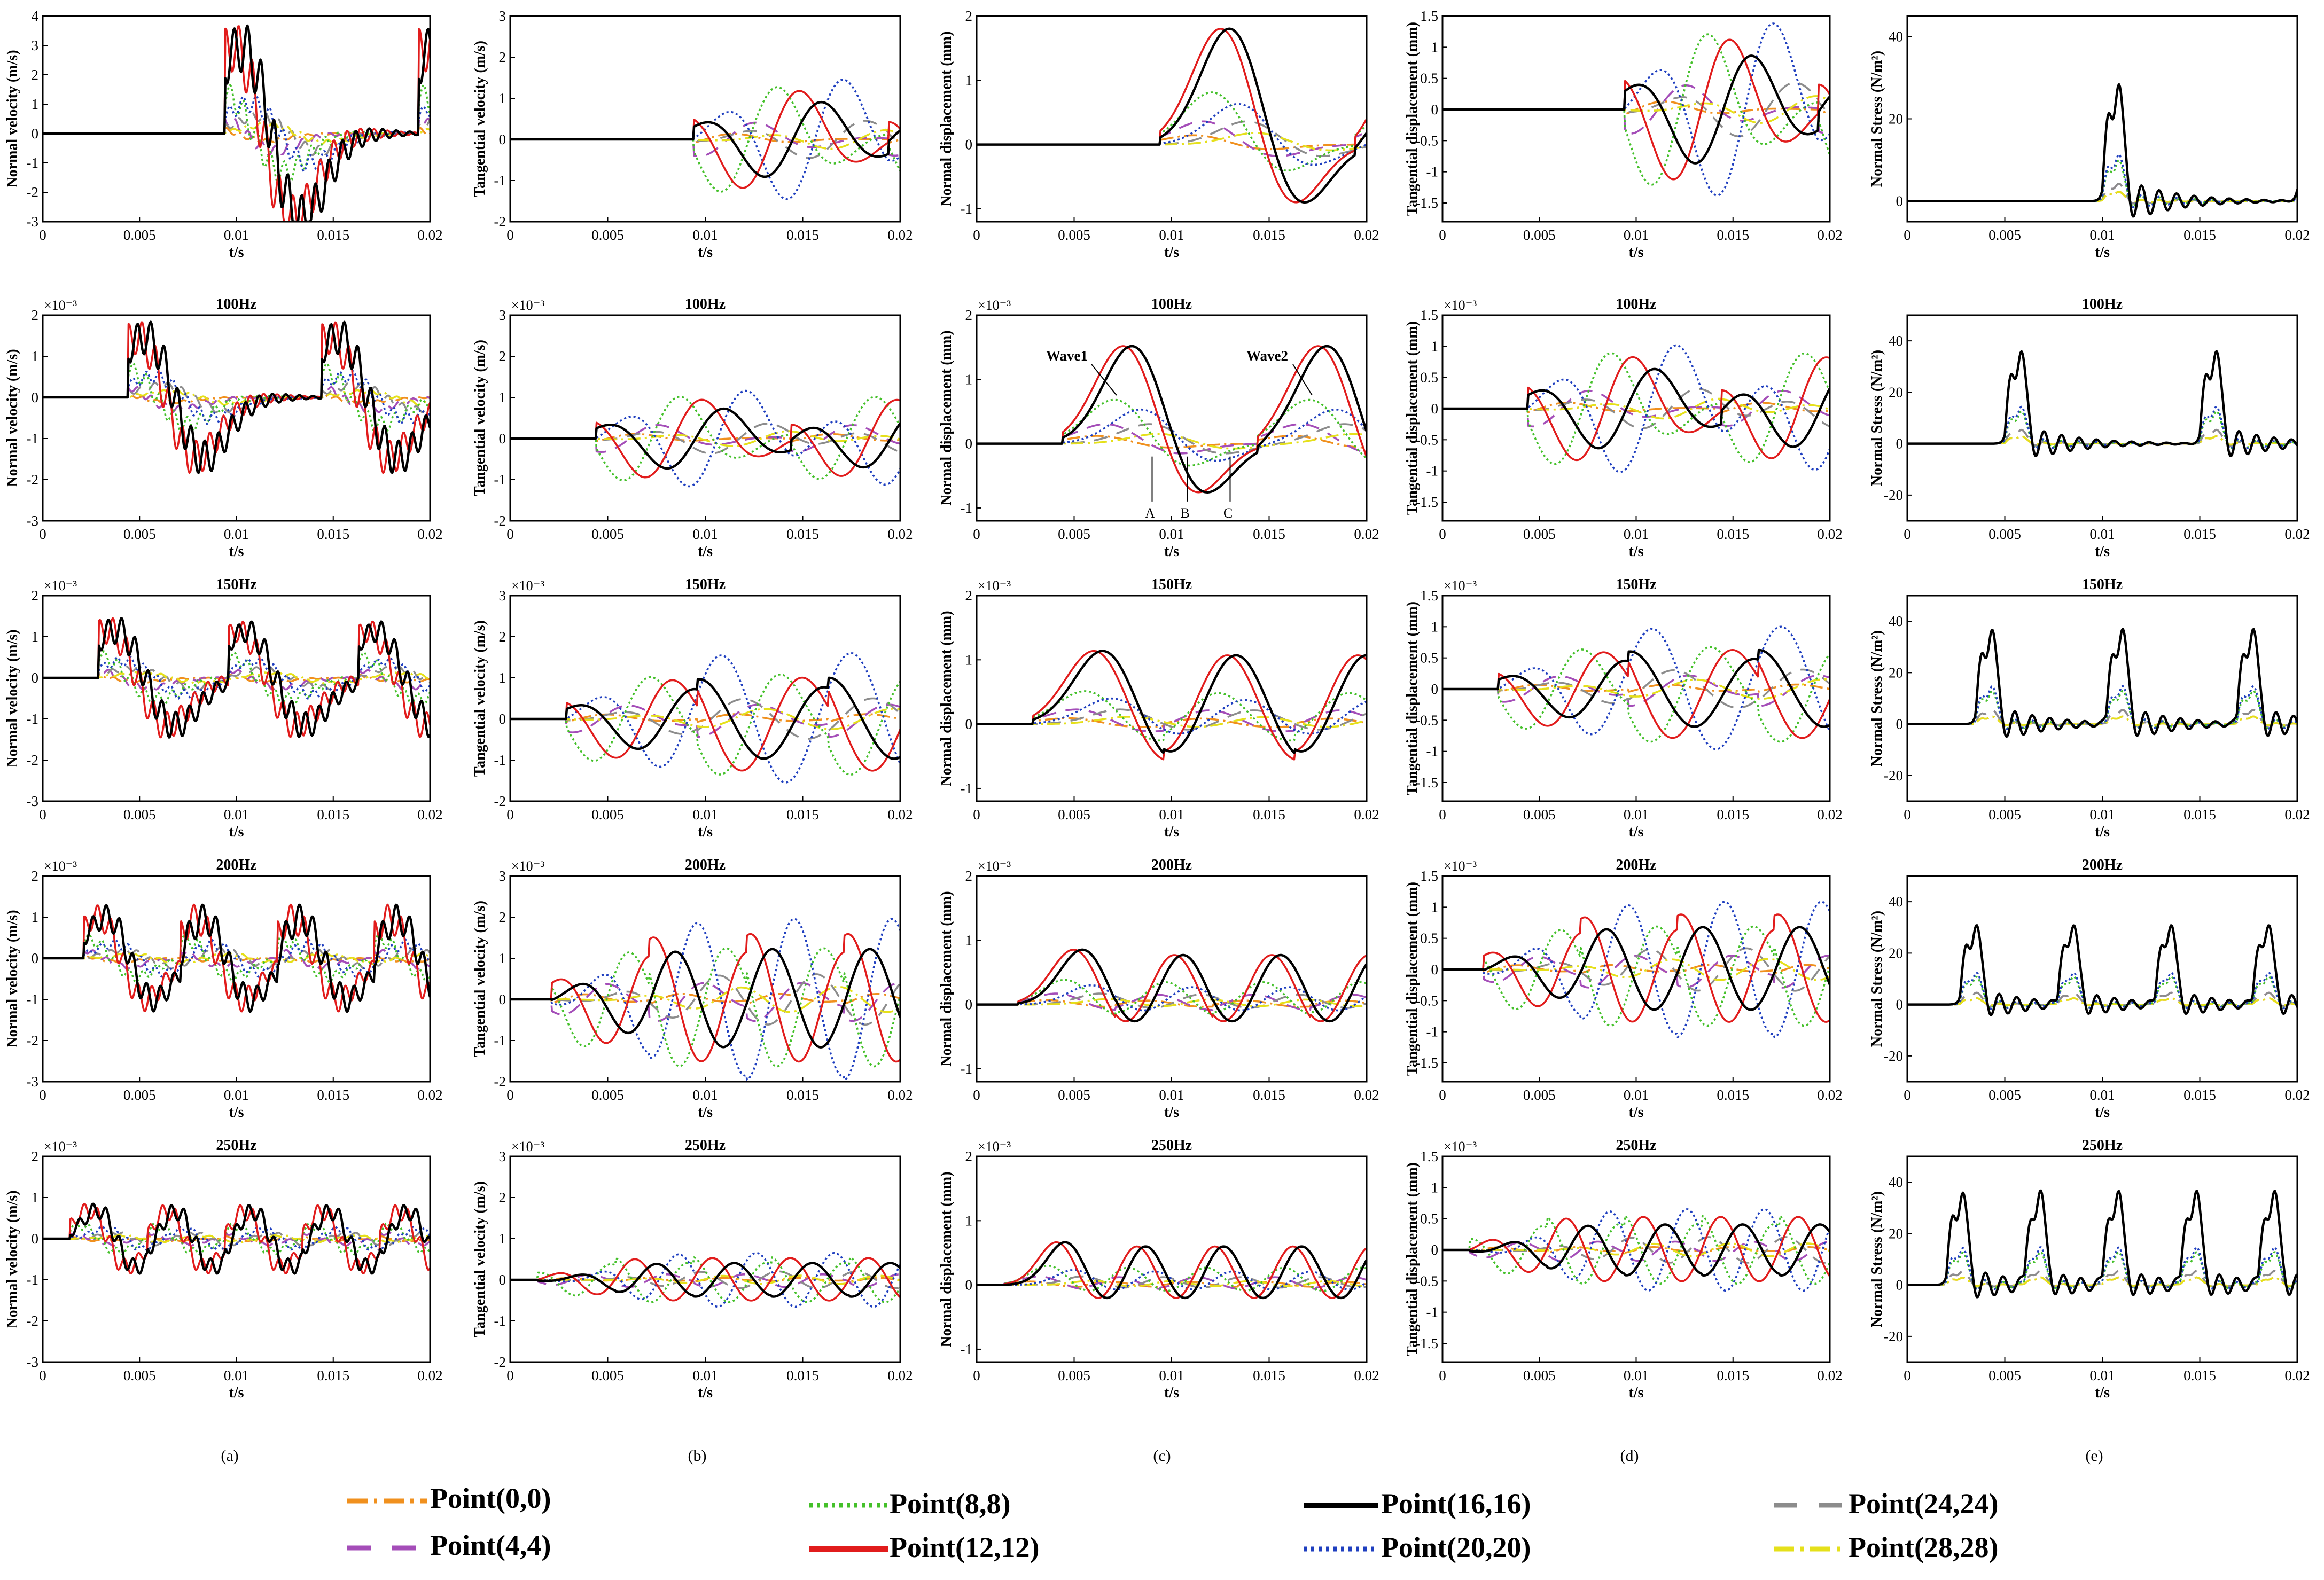 The height and width of the screenshot is (1580, 2324). What do you see at coordinates (1893, 495) in the screenshot?
I see `y-tick-label: -20` at bounding box center [1893, 495].